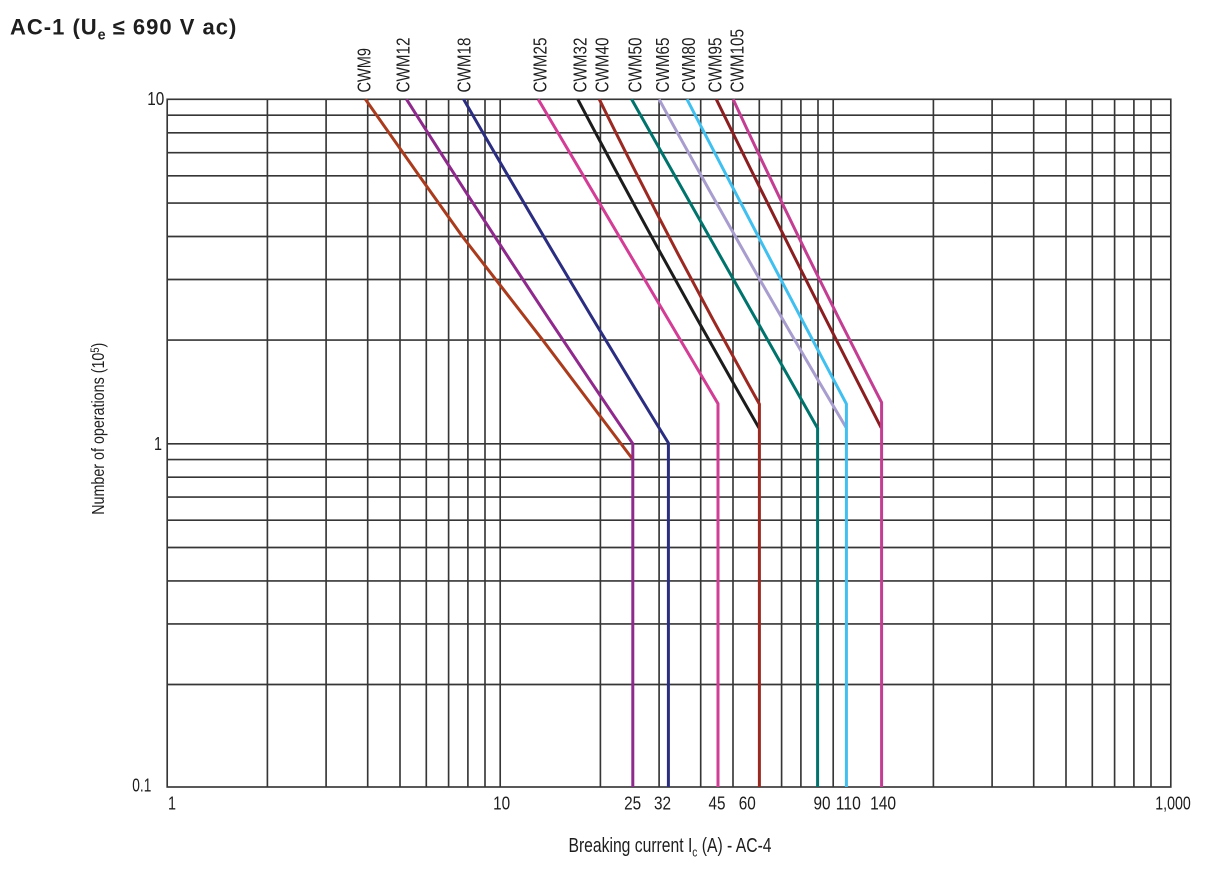 This screenshot has height=869, width=1220. I want to click on svg-text: 110, so click(848, 803).